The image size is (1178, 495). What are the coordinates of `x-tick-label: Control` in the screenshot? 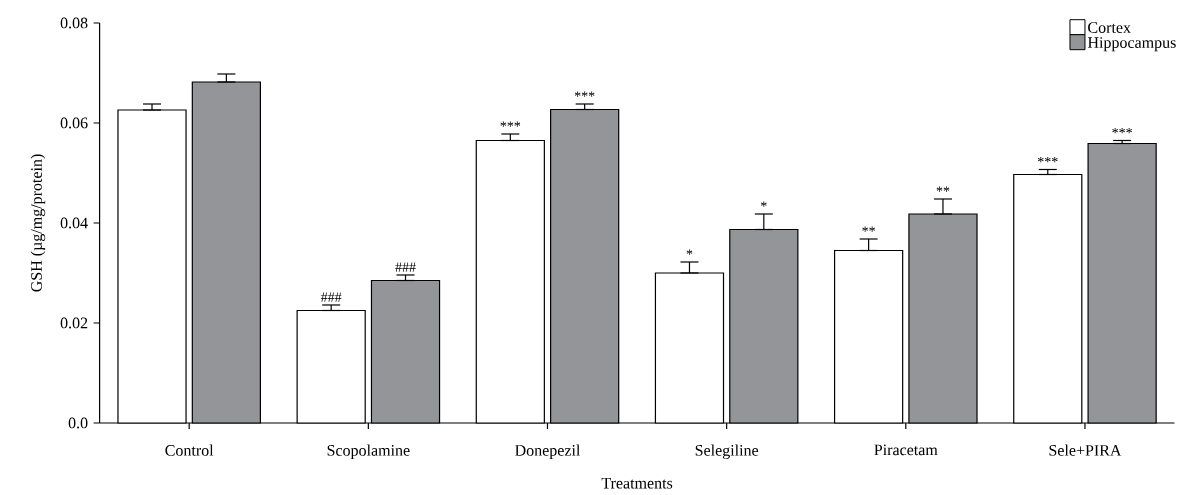 It's located at (189, 450).